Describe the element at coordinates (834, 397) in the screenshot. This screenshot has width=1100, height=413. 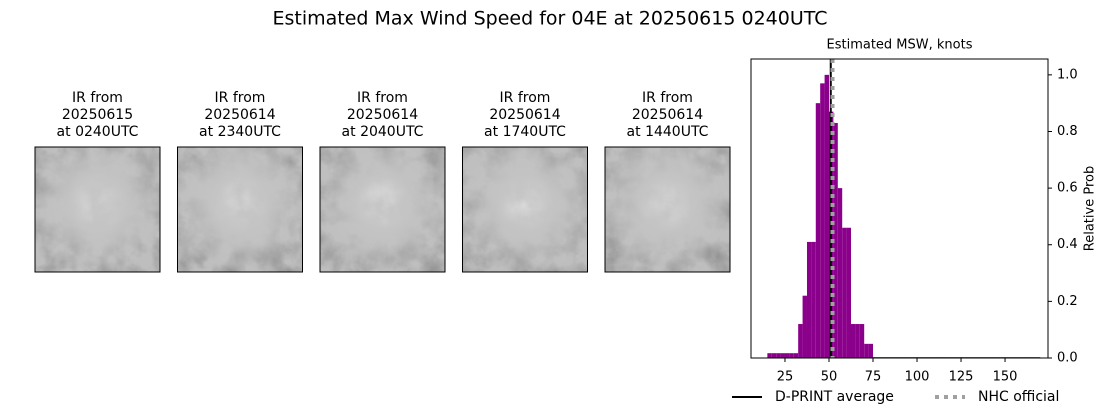
I see `legend-label: D-PRINT average` at that location.